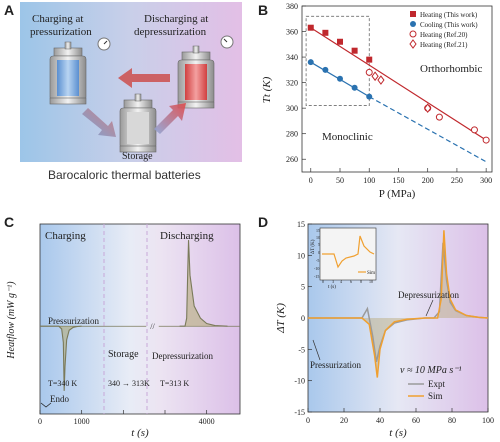  Describe the element at coordinates (397, 194) in the screenshot. I see `panel-b-xlabel: P (MPa)` at that location.